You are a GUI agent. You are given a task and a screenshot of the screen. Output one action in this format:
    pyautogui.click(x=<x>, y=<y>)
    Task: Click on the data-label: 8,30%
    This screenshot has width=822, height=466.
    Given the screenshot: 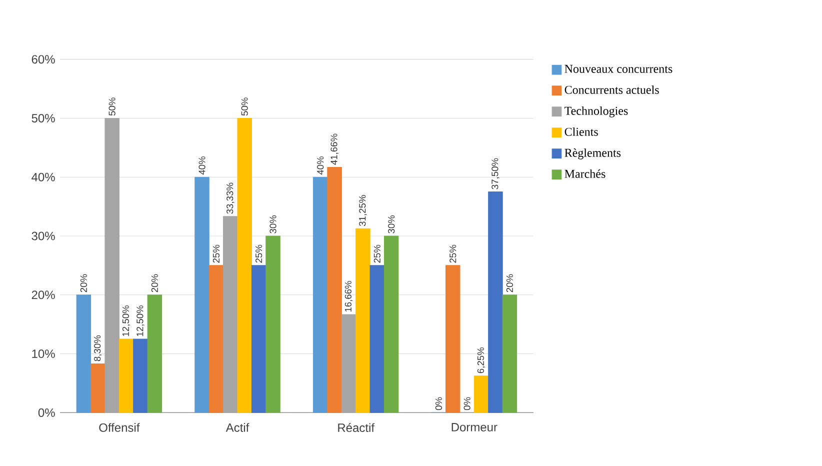 What is the action you would take?
    pyautogui.click(x=98, y=348)
    